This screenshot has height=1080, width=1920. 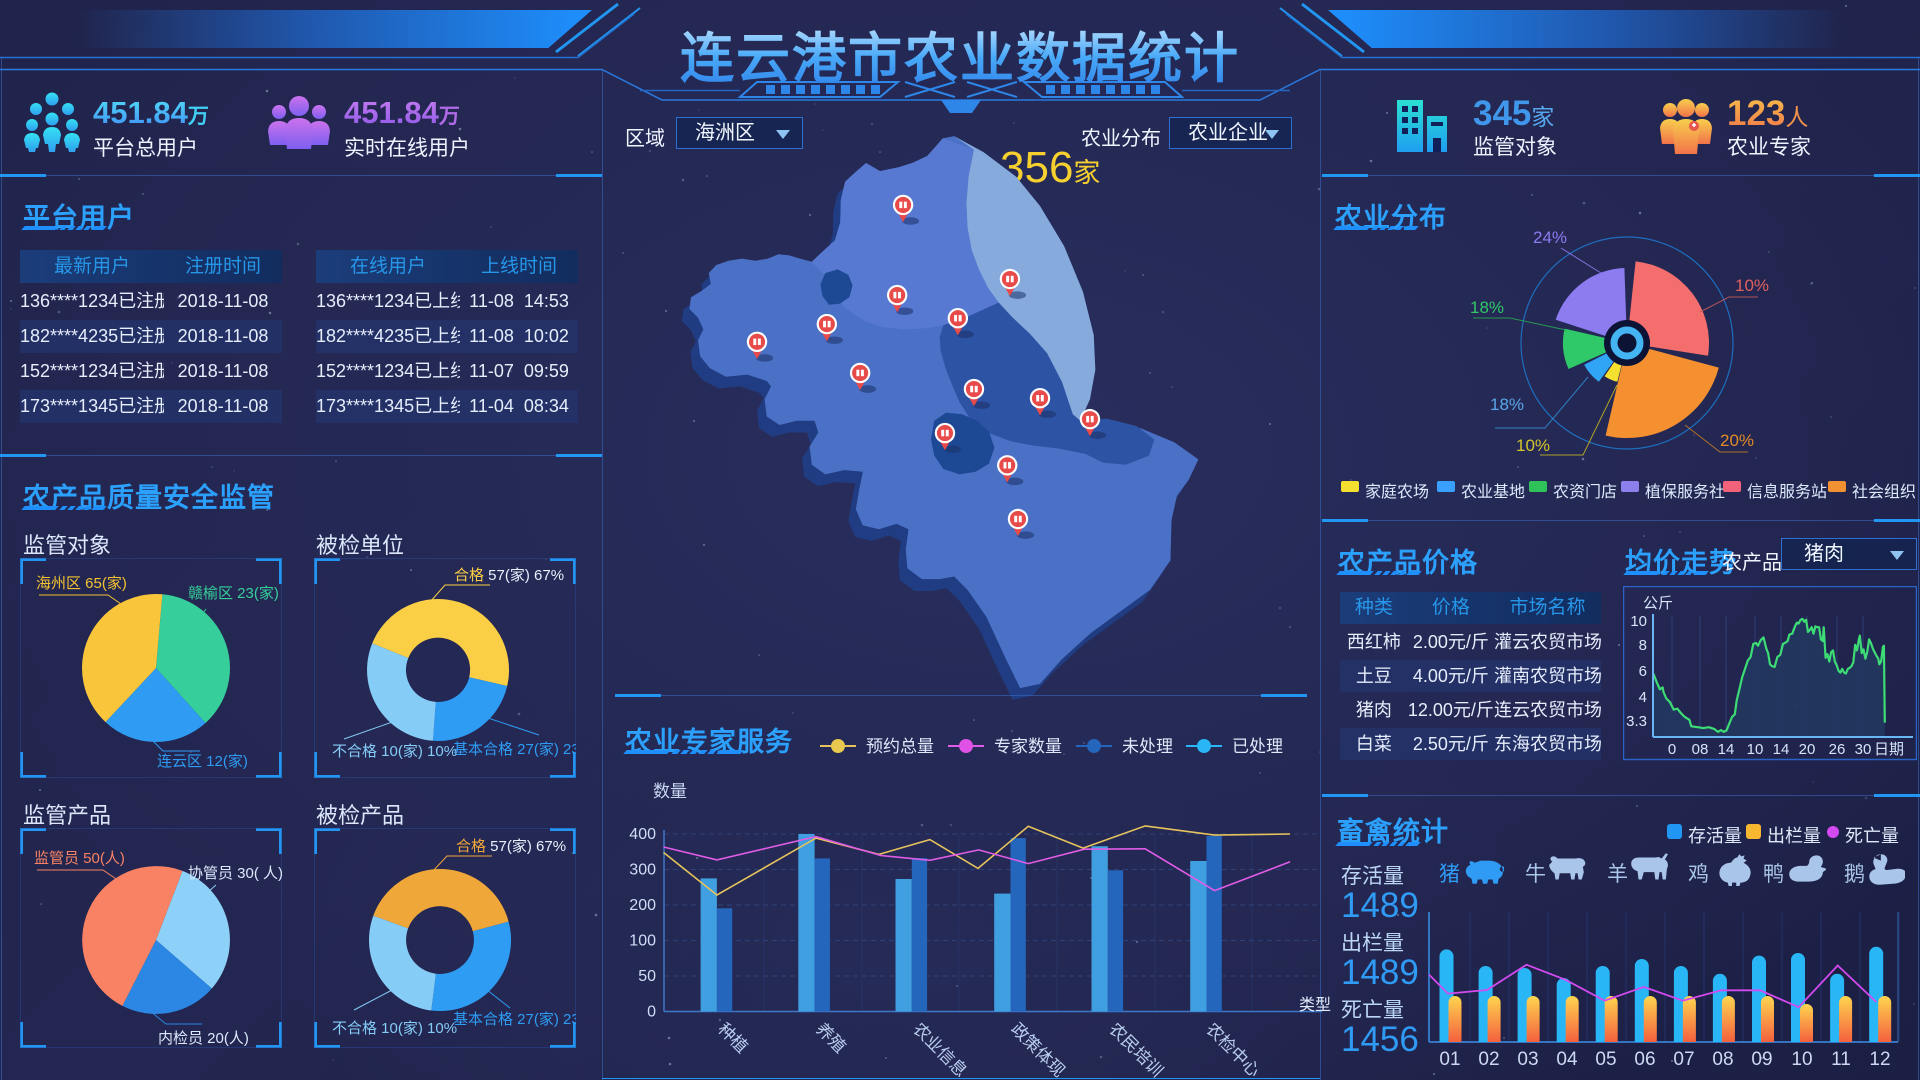 What do you see at coordinates (1147, 746) in the screenshot?
I see `svg-text: 未处理` at bounding box center [1147, 746].